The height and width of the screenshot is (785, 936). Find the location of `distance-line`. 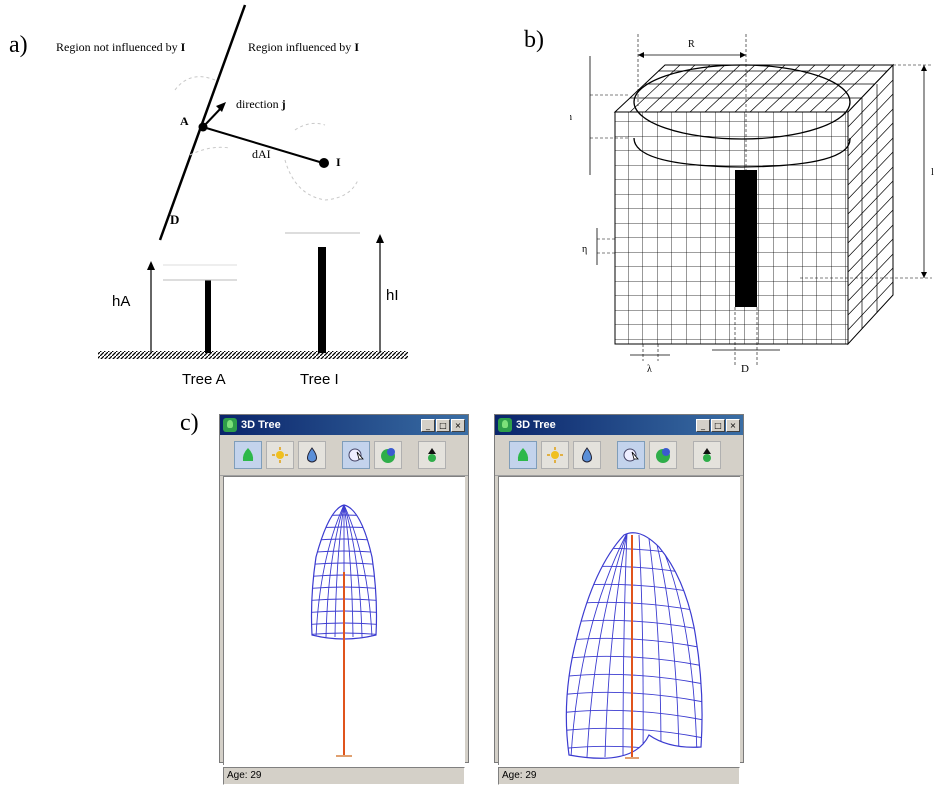

distance-line is located at coordinates (263, 145).